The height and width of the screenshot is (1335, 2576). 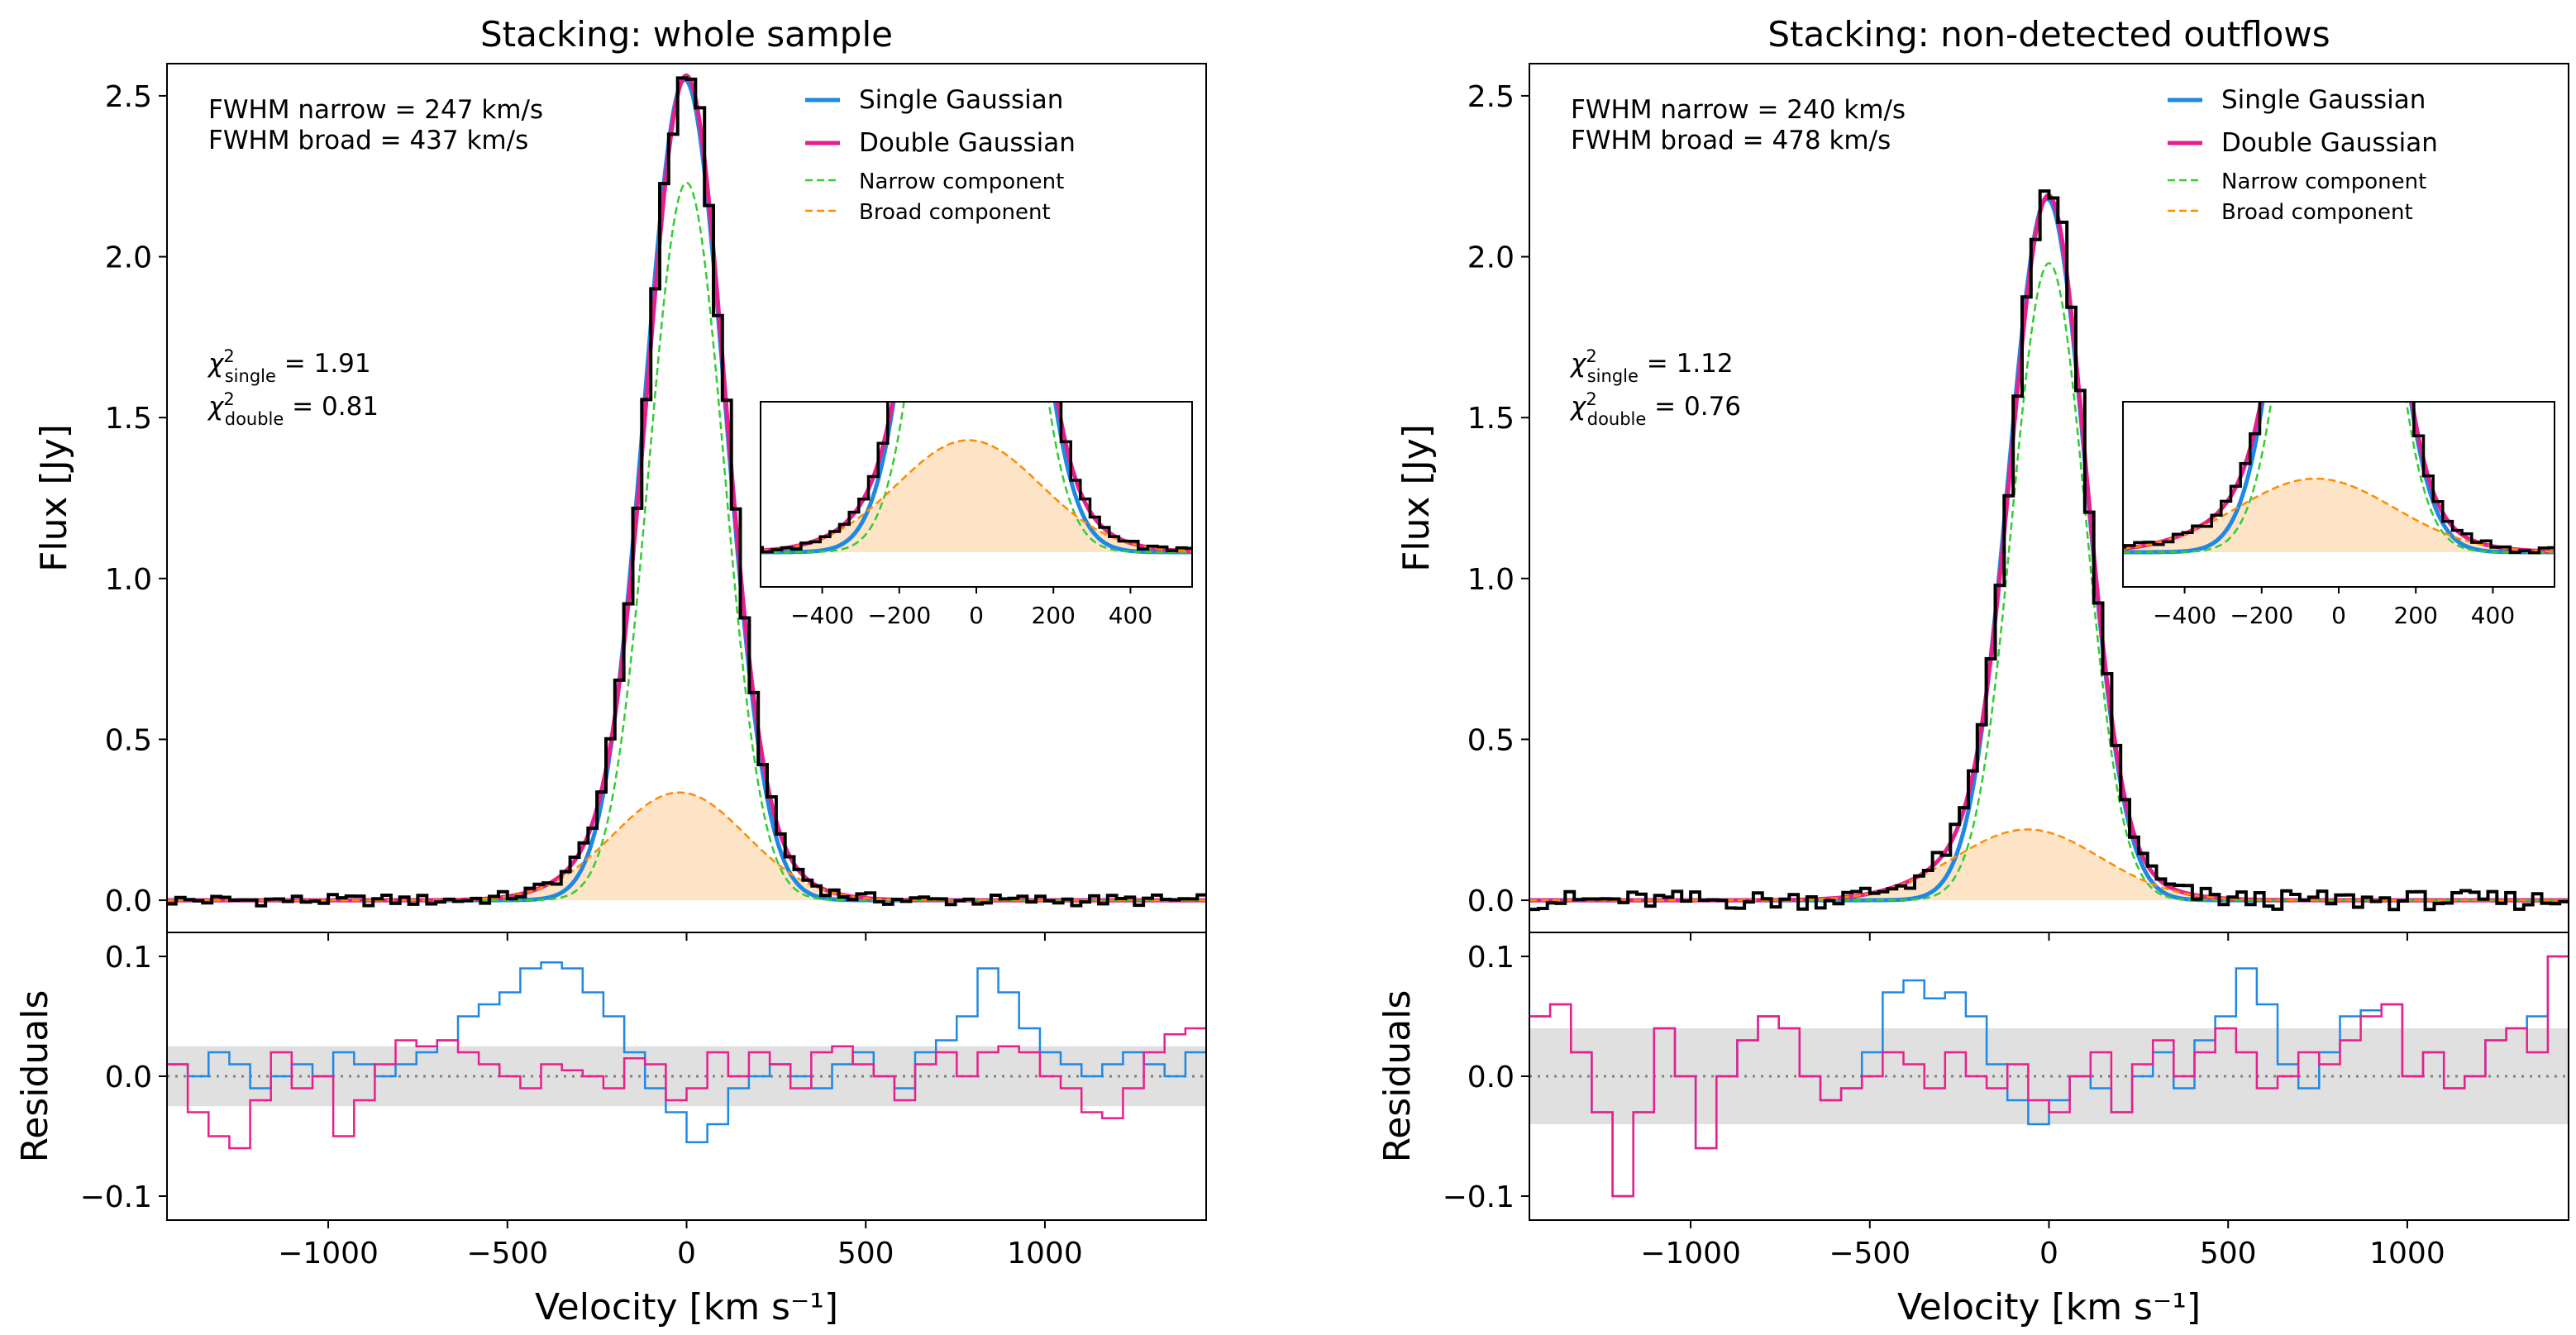 I want to click on fwhm-narrow-text: FWHM narrow = 240 km/s, so click(x=1738, y=110).